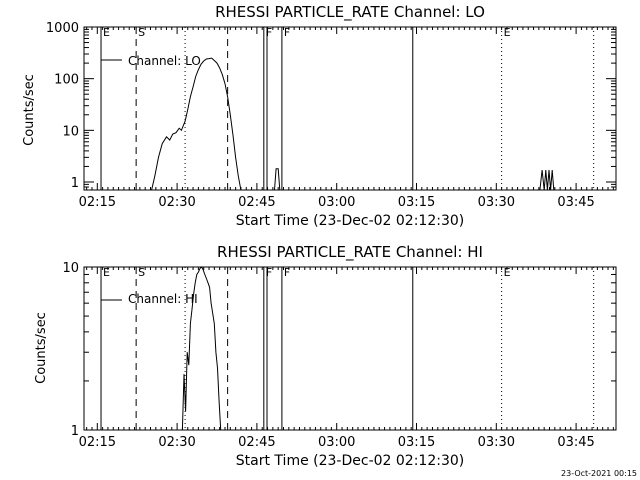 The image size is (640, 480). What do you see at coordinates (164, 61) in the screenshot?
I see `legend-label: Channel: LO` at bounding box center [164, 61].